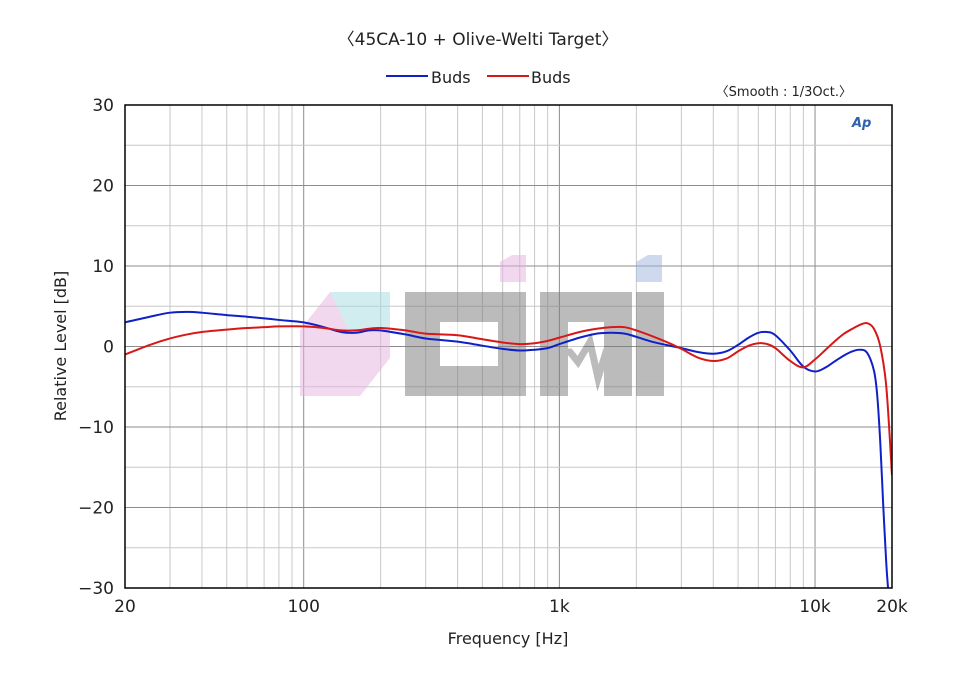 This screenshot has width=960, height=680. What do you see at coordinates (103, 106) in the screenshot?
I see `y-tick-label: 30` at bounding box center [103, 106].